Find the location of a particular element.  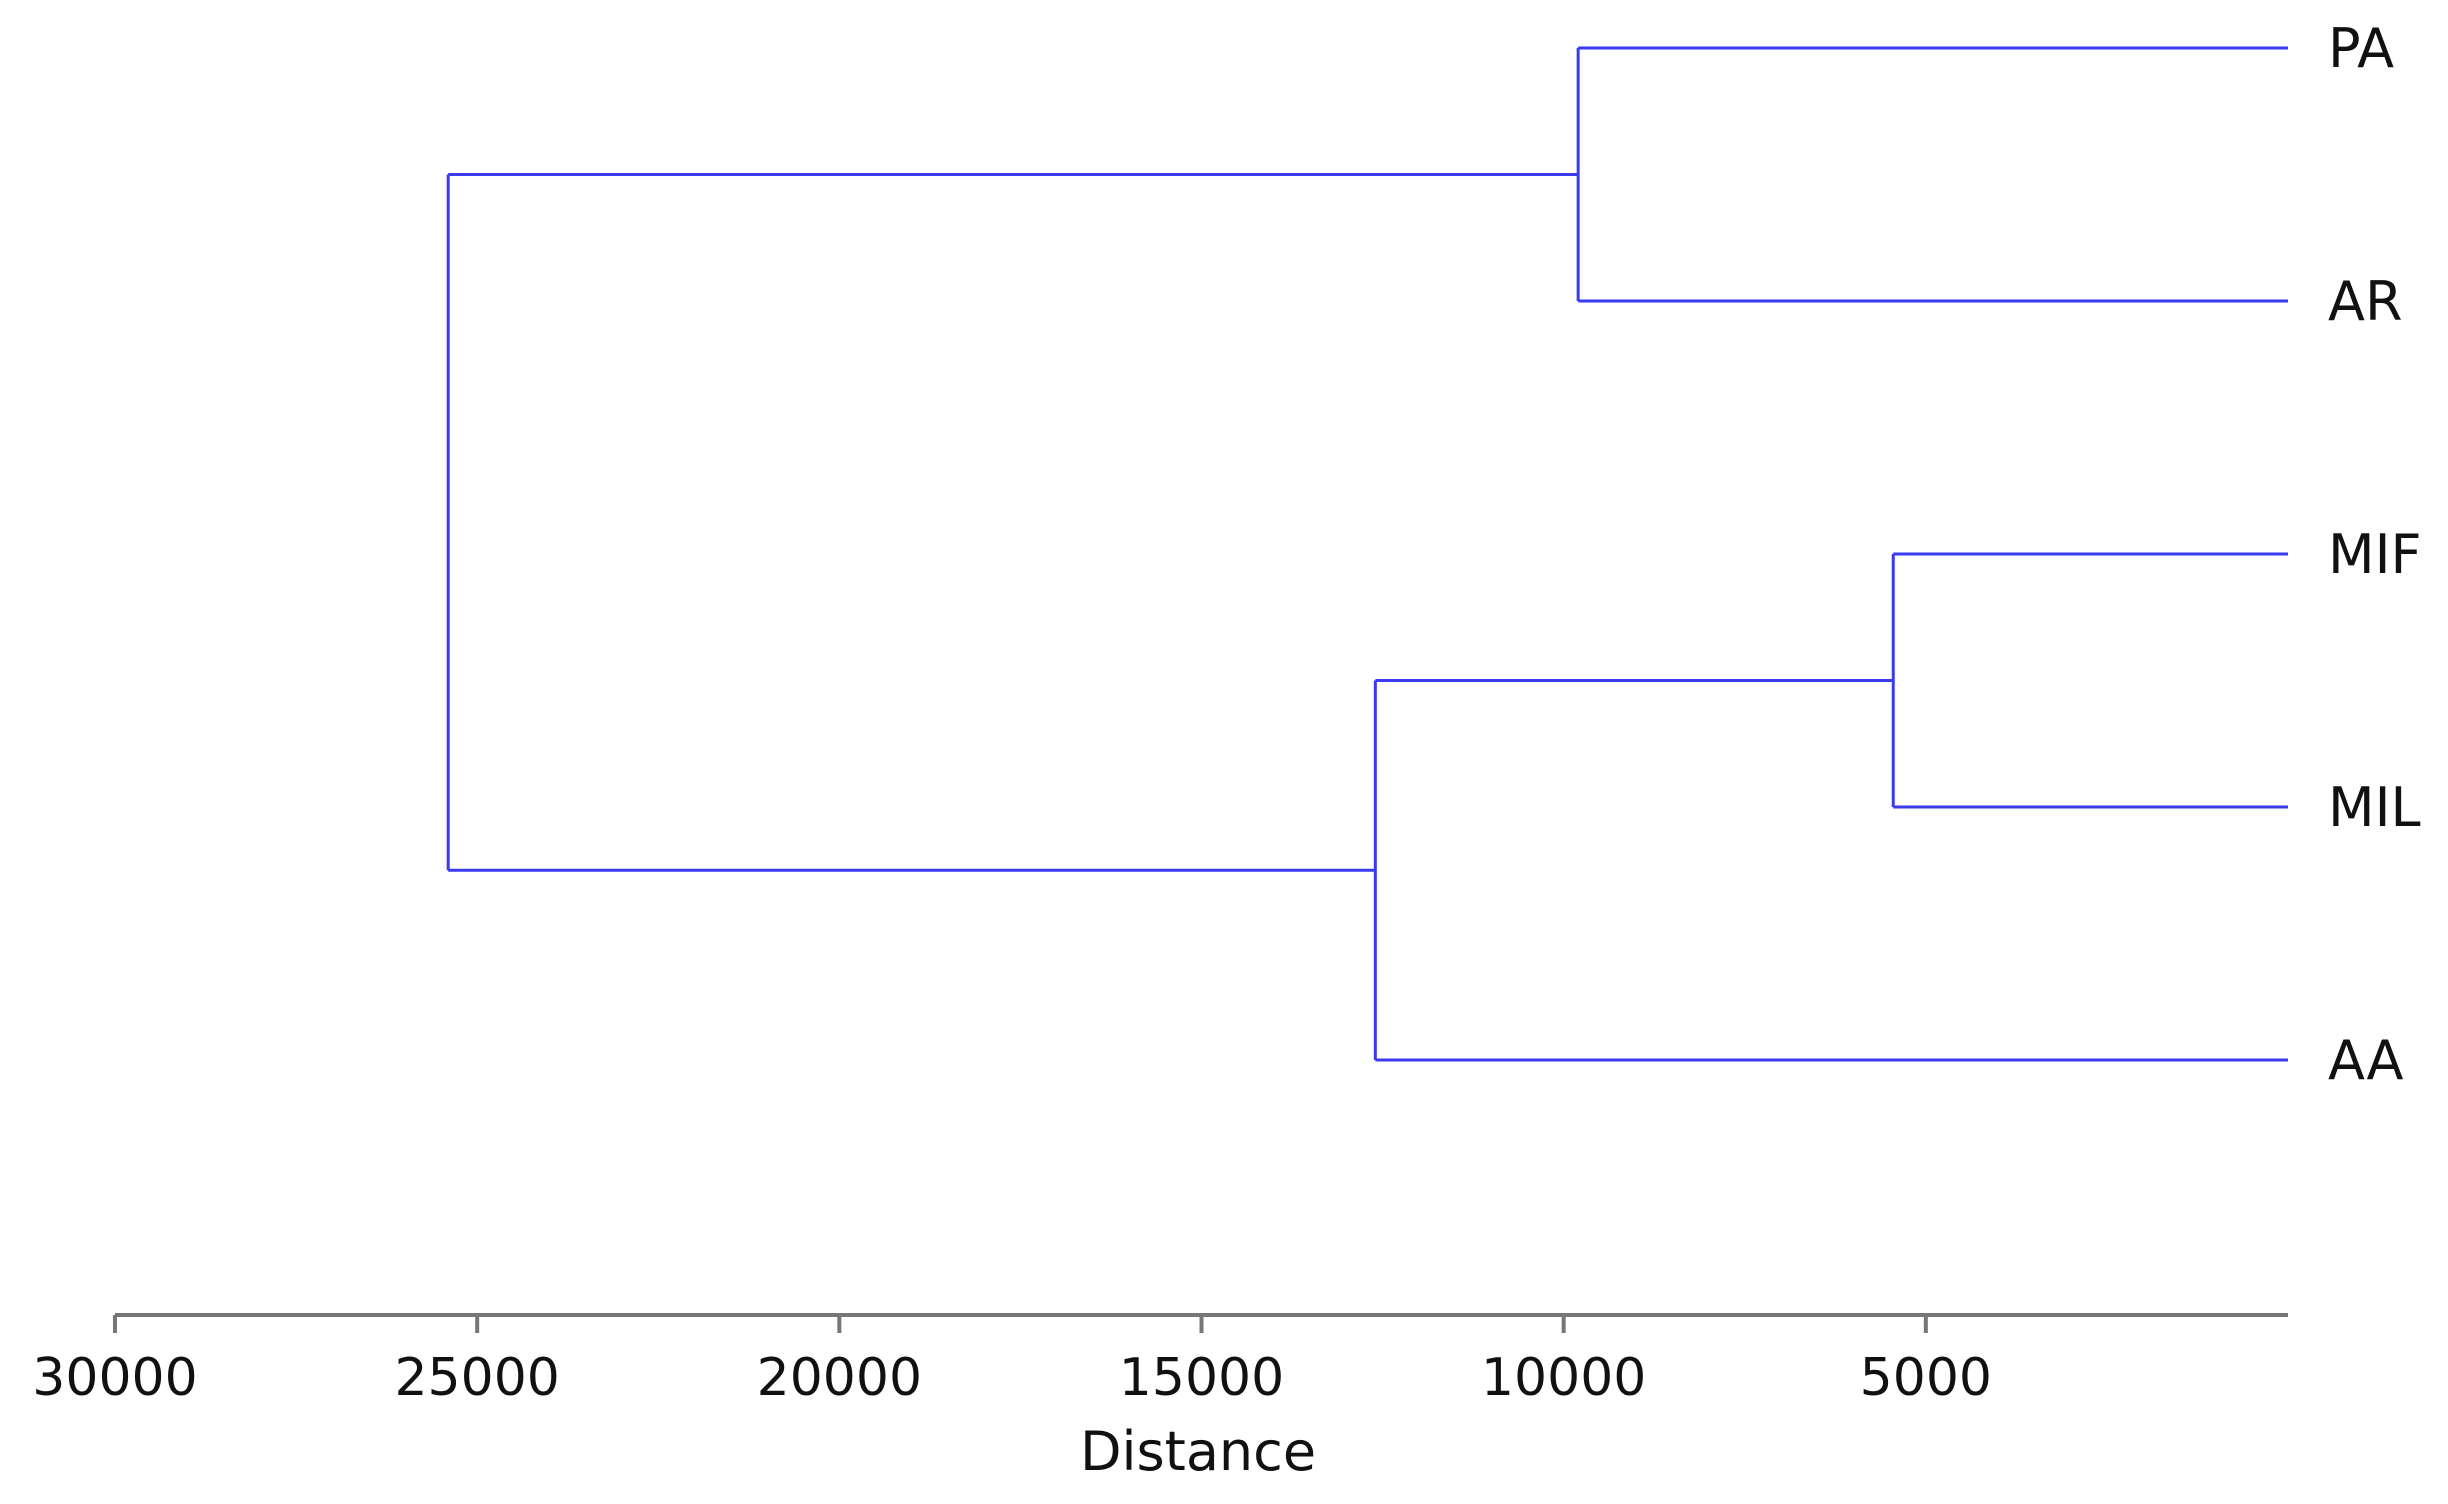

x-axis: 30000 25000 20000 15000 10000 5000 is located at coordinates (1160, 1360).